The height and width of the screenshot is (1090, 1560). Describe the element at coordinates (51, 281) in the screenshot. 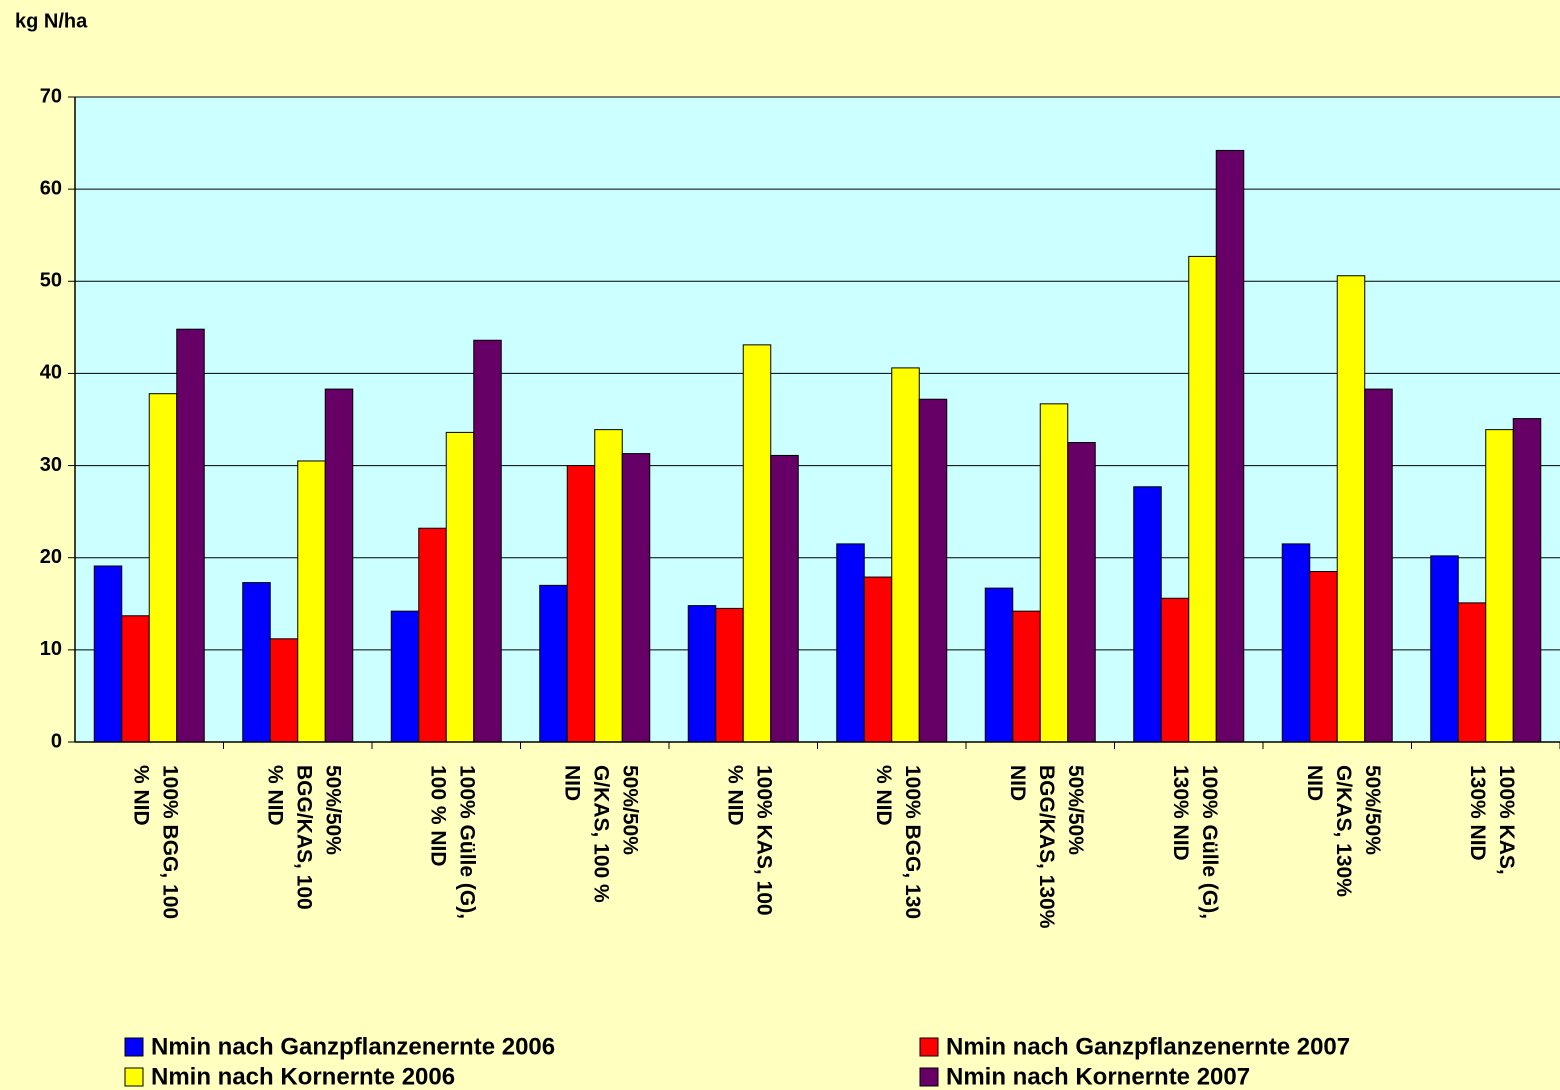

I see `y-tick-label: 50` at that location.